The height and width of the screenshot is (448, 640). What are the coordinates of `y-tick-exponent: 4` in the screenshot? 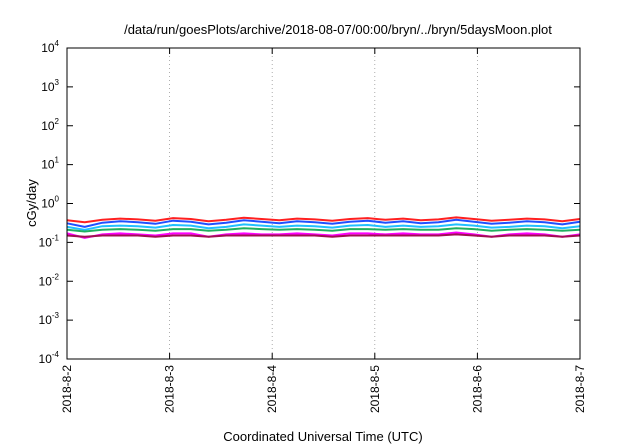 It's located at (57, 43).